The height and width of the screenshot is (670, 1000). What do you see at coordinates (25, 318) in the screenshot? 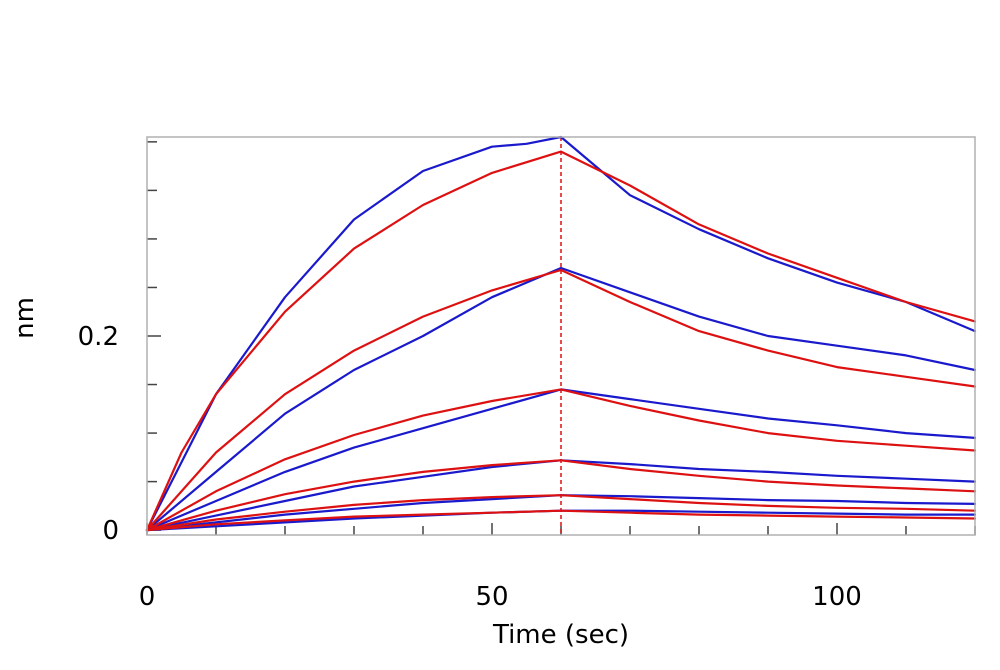
I see `y-axis-title: nm` at bounding box center [25, 318].